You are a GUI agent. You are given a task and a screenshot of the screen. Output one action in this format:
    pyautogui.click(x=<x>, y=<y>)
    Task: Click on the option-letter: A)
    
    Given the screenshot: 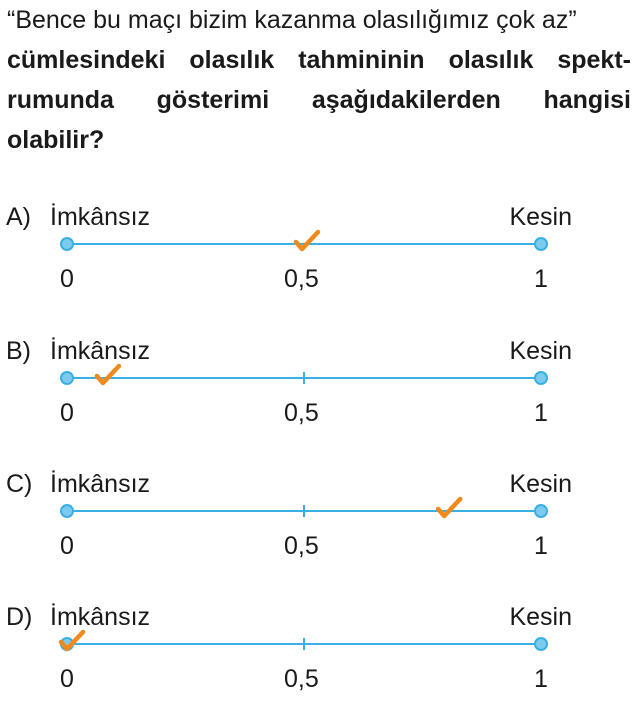 What is the action you would take?
    pyautogui.click(x=18, y=217)
    